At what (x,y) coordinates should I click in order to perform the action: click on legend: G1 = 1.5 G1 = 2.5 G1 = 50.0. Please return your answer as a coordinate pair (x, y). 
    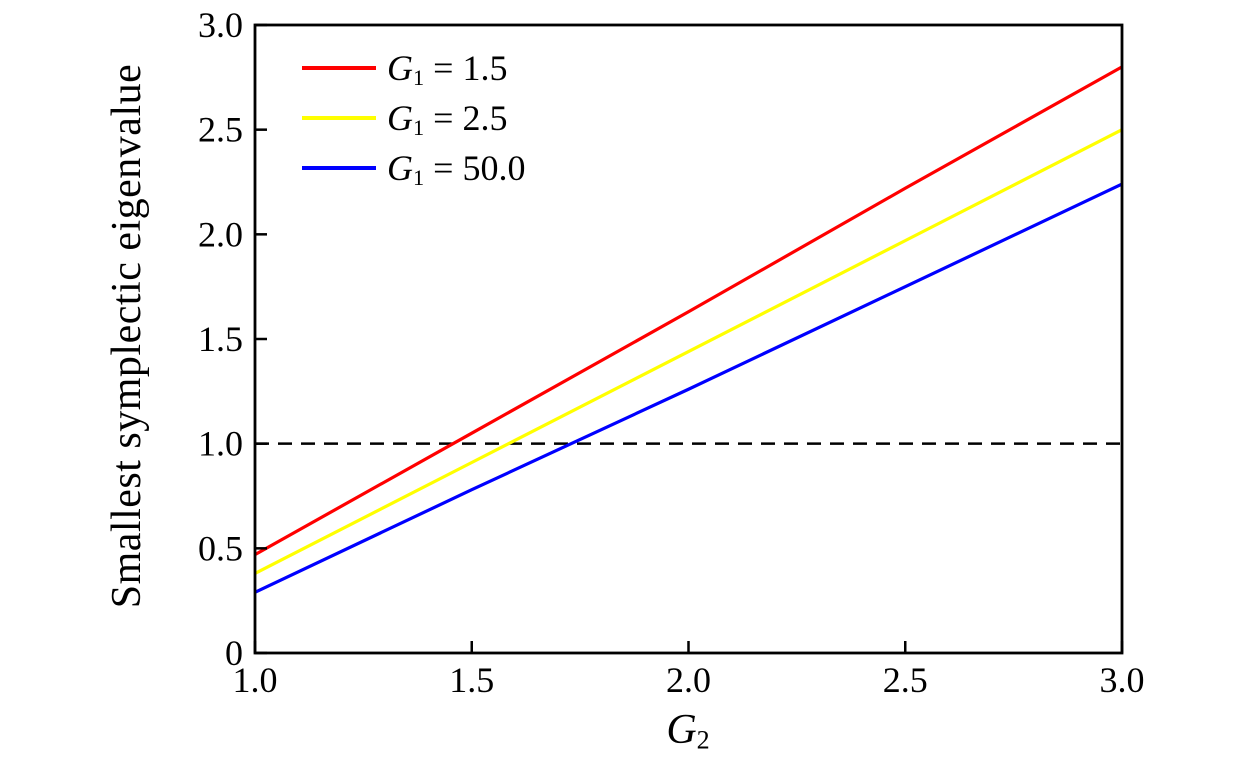
    Looking at the image, I should click on (413, 118).